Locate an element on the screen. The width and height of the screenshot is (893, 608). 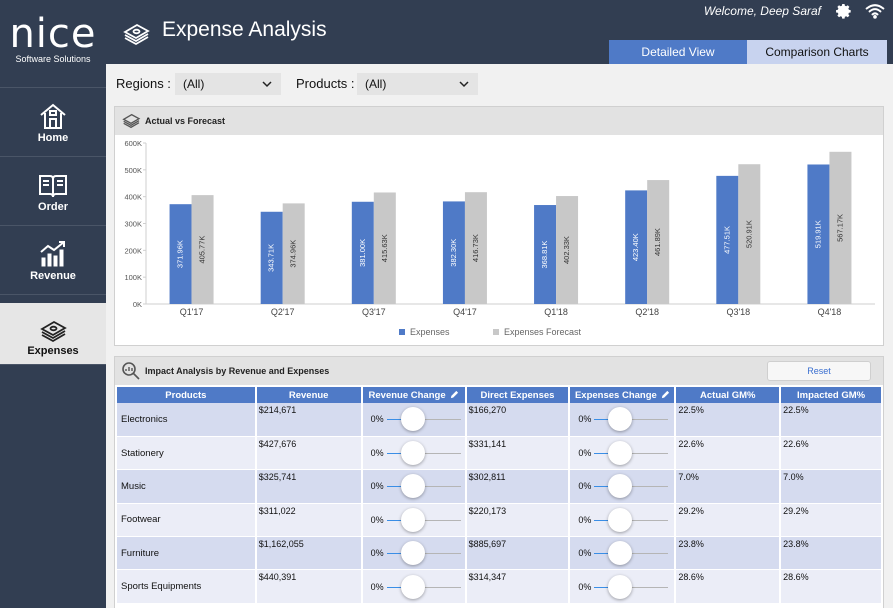
x-tick-label: Q4'17 is located at coordinates (465, 312).